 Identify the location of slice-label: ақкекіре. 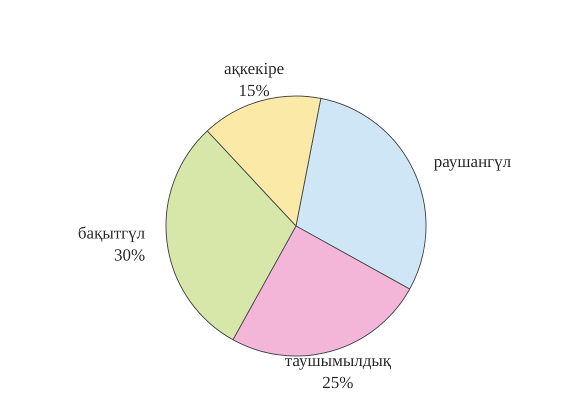
(254, 68).